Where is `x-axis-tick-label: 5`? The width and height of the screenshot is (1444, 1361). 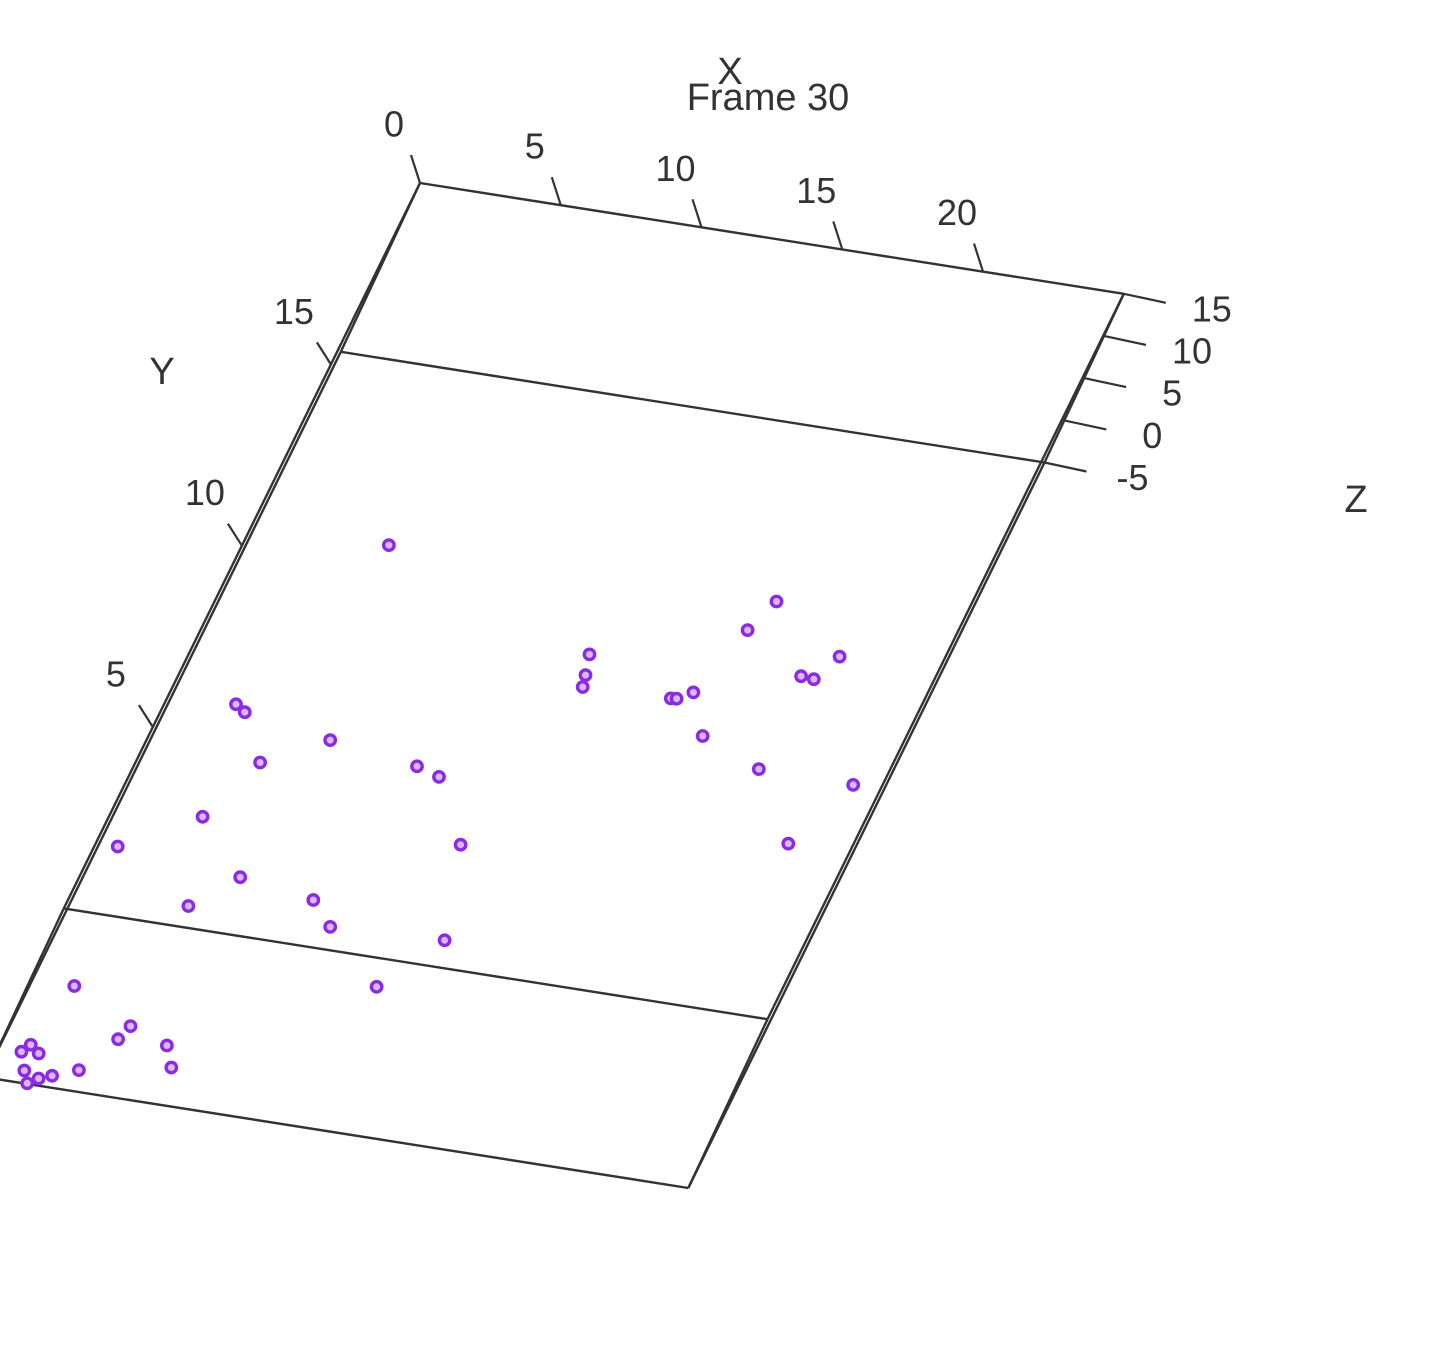 x-axis-tick-label: 5 is located at coordinates (535, 146).